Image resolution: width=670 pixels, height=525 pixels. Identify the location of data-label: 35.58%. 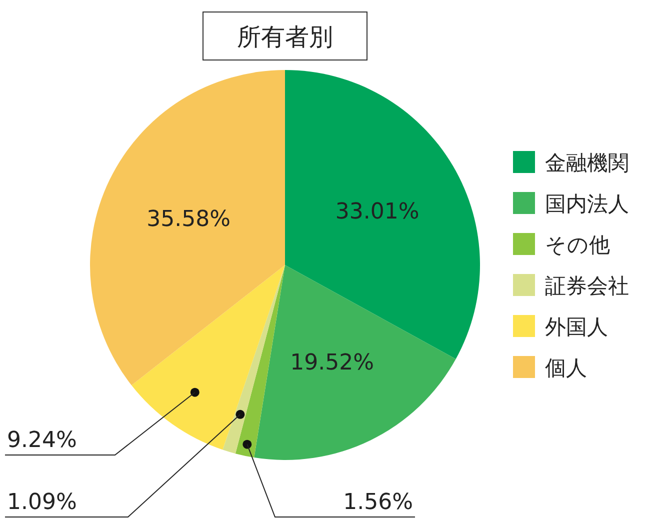
(188, 219).